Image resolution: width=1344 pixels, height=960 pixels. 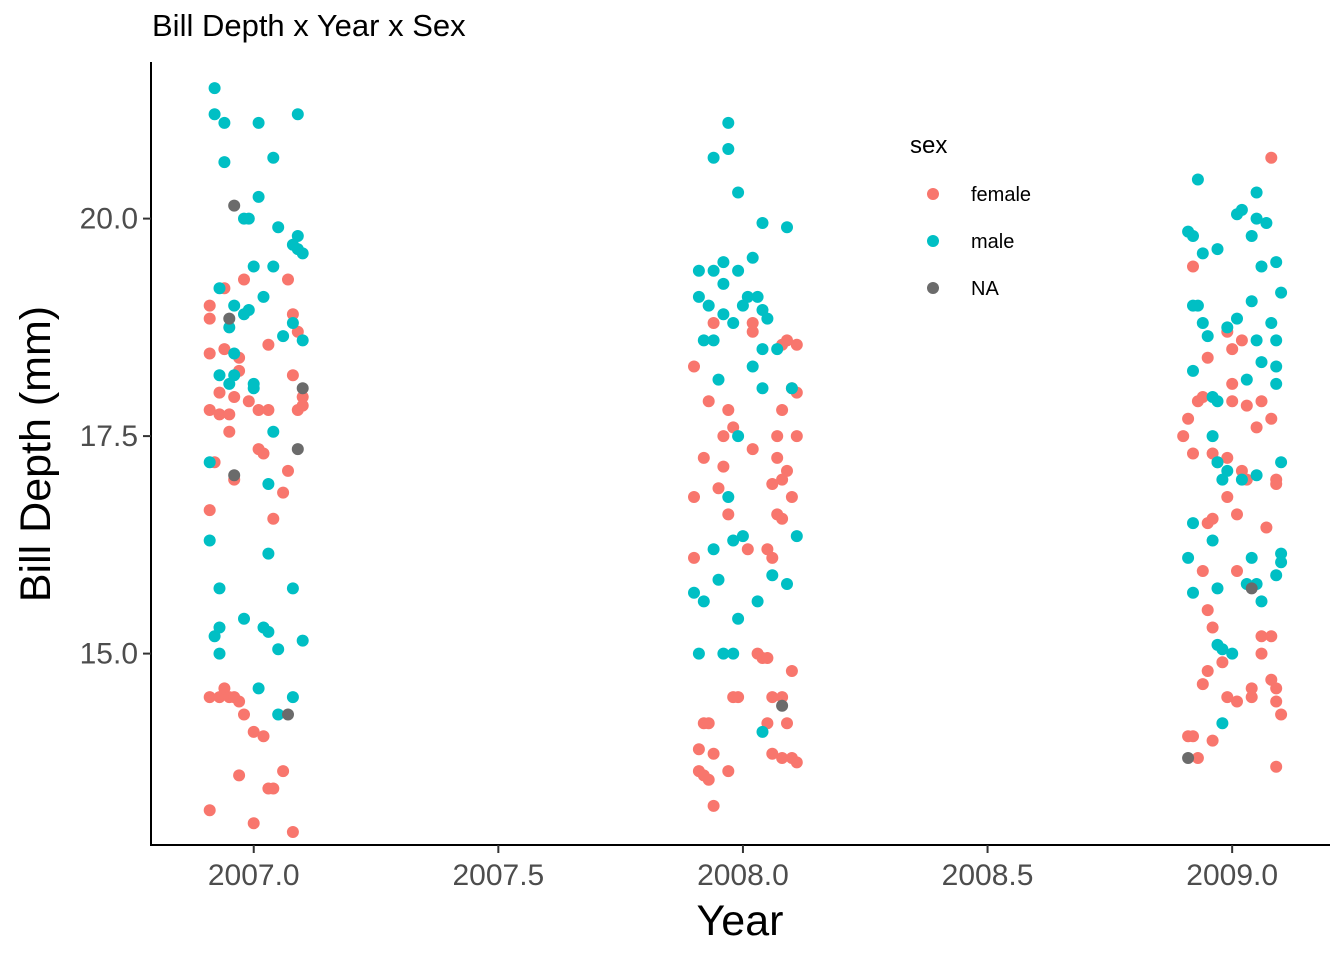 What do you see at coordinates (109, 219) in the screenshot?
I see `y-tick-label: 20.0` at bounding box center [109, 219].